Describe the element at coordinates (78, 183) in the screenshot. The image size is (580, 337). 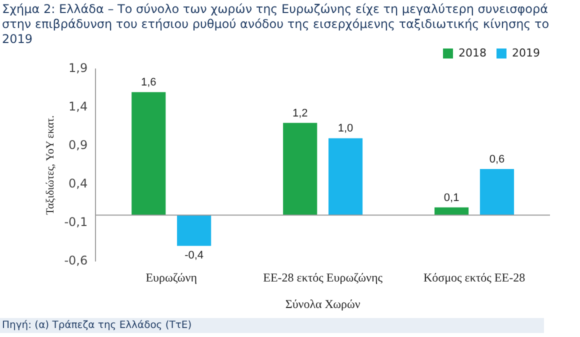
I see `y-tick-label: 0,4` at that location.